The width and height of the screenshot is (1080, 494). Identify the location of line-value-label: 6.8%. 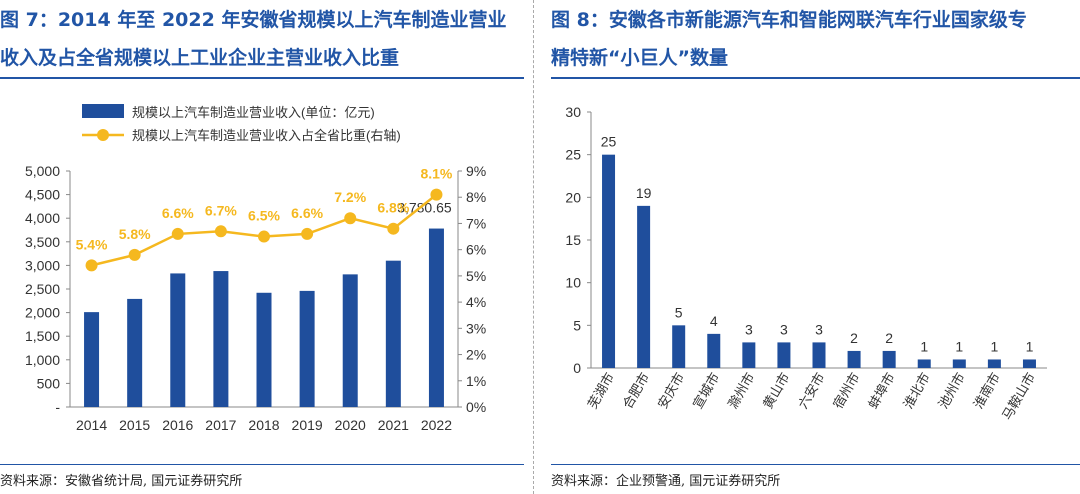
(393, 208).